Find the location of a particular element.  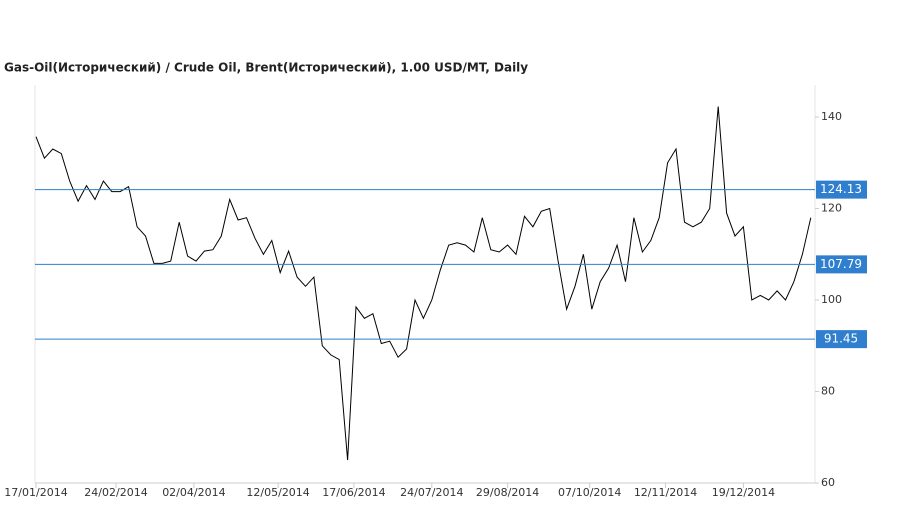

reference-label: 124.13 is located at coordinates (841, 189).